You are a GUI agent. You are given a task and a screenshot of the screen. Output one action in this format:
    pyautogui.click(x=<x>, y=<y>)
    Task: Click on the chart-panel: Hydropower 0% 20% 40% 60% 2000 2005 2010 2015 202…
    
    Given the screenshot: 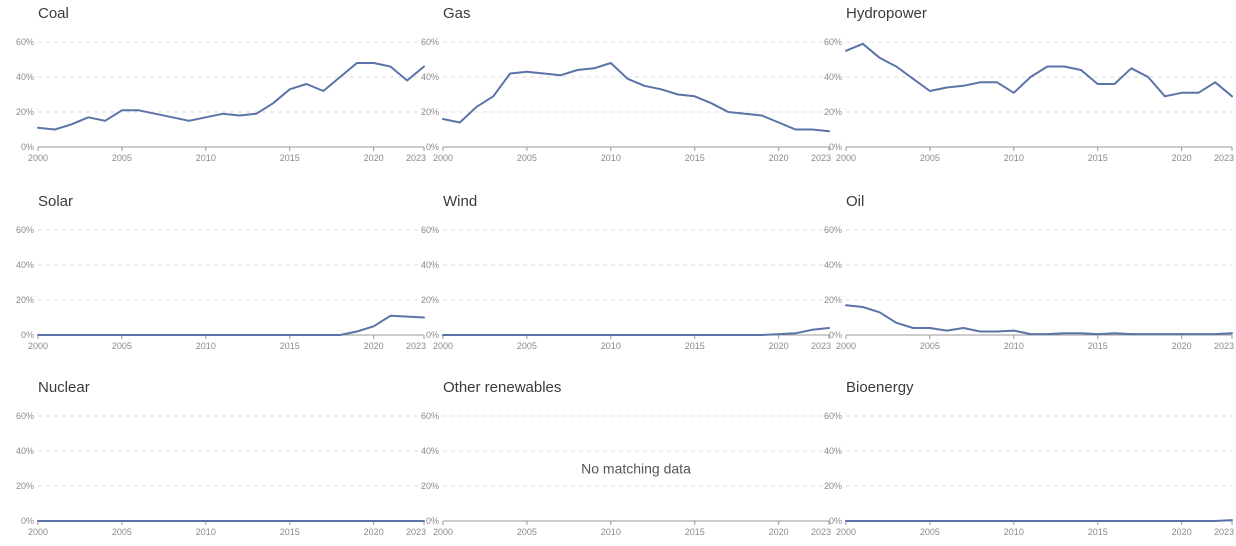 What is the action you would take?
    pyautogui.click(x=1029, y=84)
    